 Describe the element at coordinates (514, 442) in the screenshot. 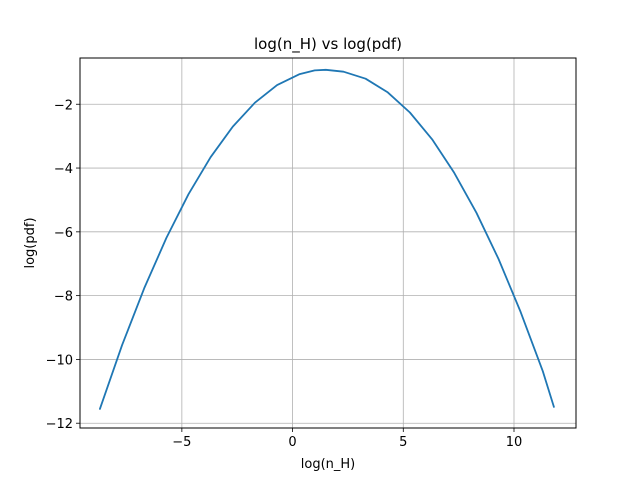

I see `x-tick-label: 10` at that location.